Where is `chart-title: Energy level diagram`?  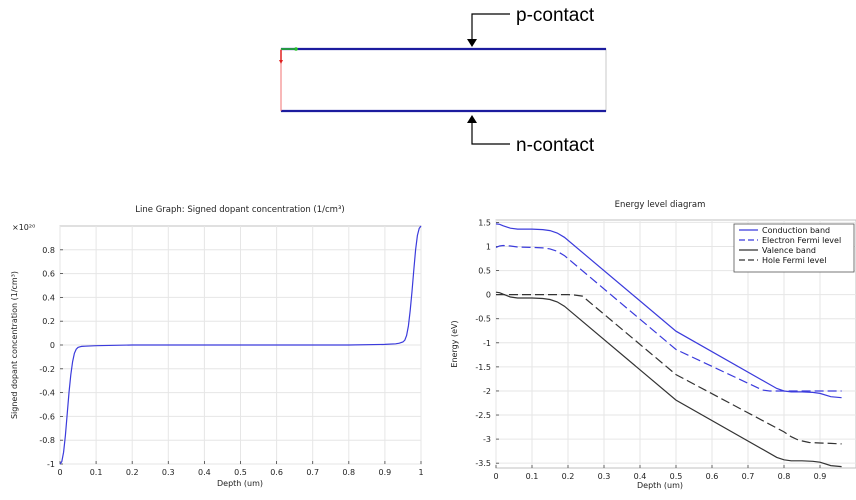
chart-title: Energy level diagram is located at coordinates (660, 205).